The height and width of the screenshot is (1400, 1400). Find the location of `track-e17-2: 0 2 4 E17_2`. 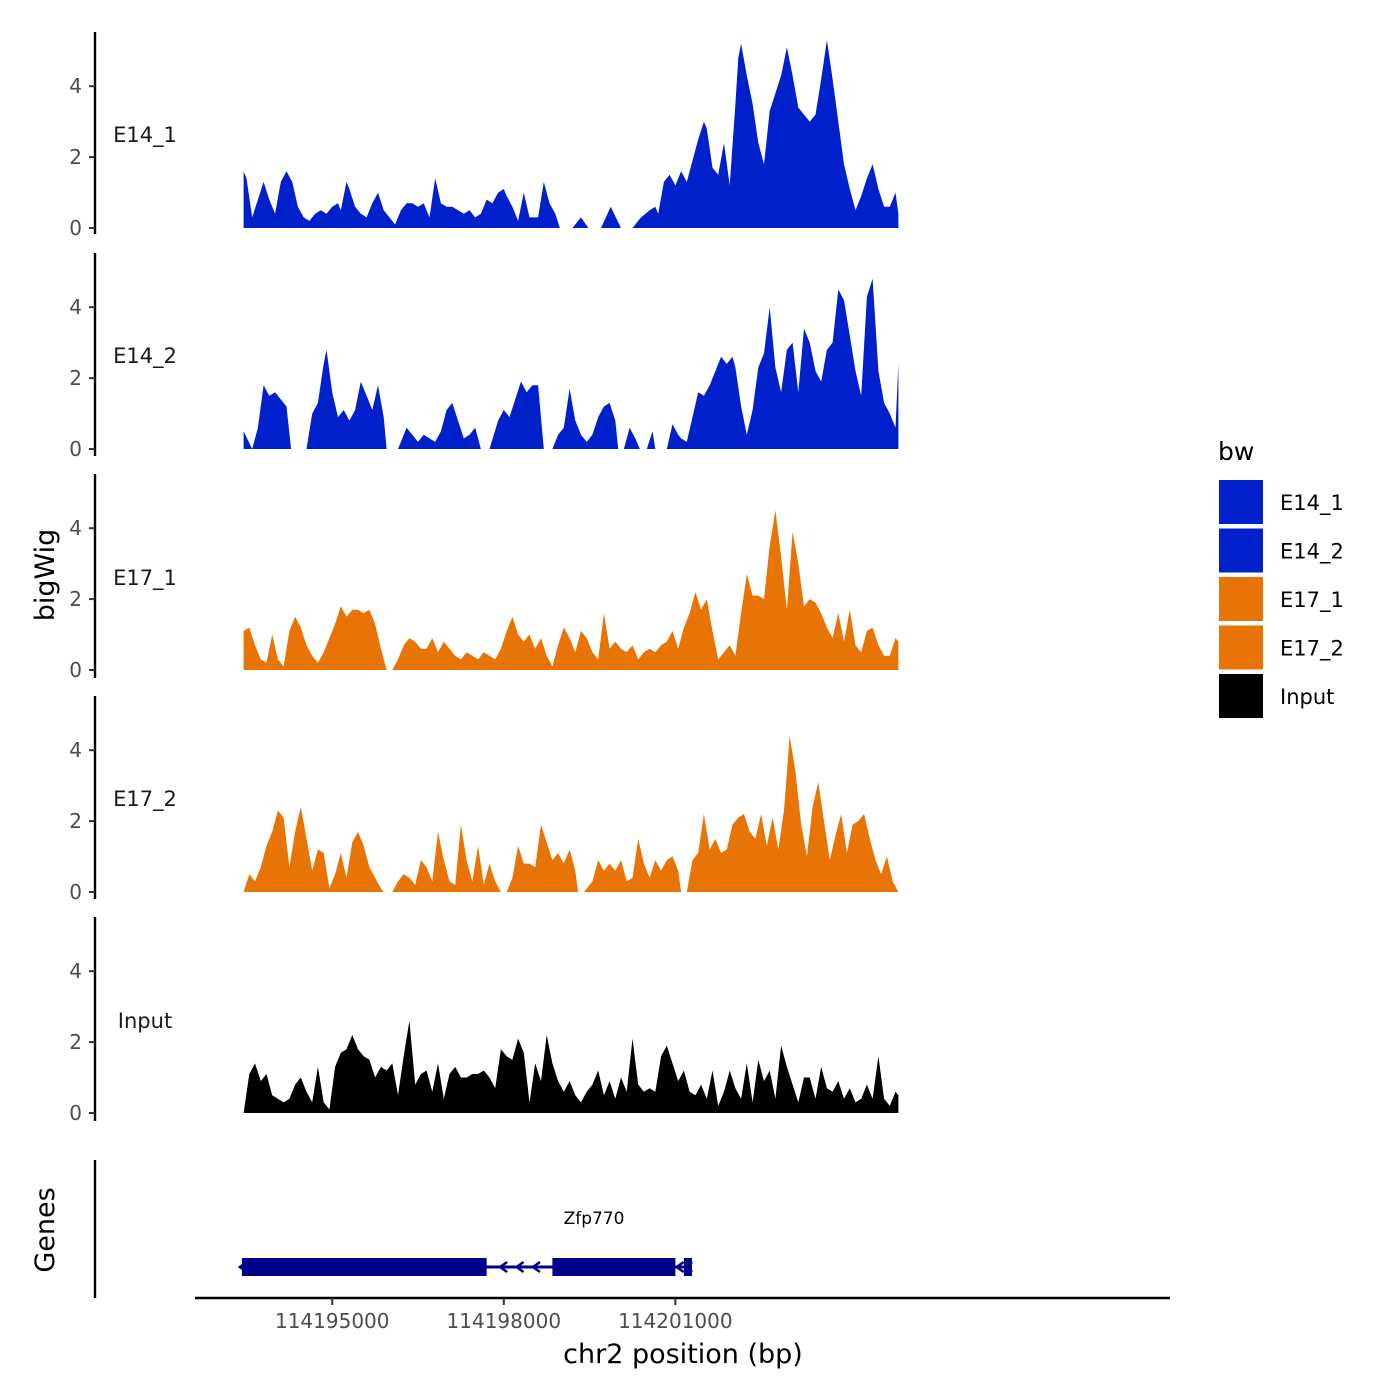

track-e17-2: 0 2 4 E17_2 is located at coordinates (484, 800).